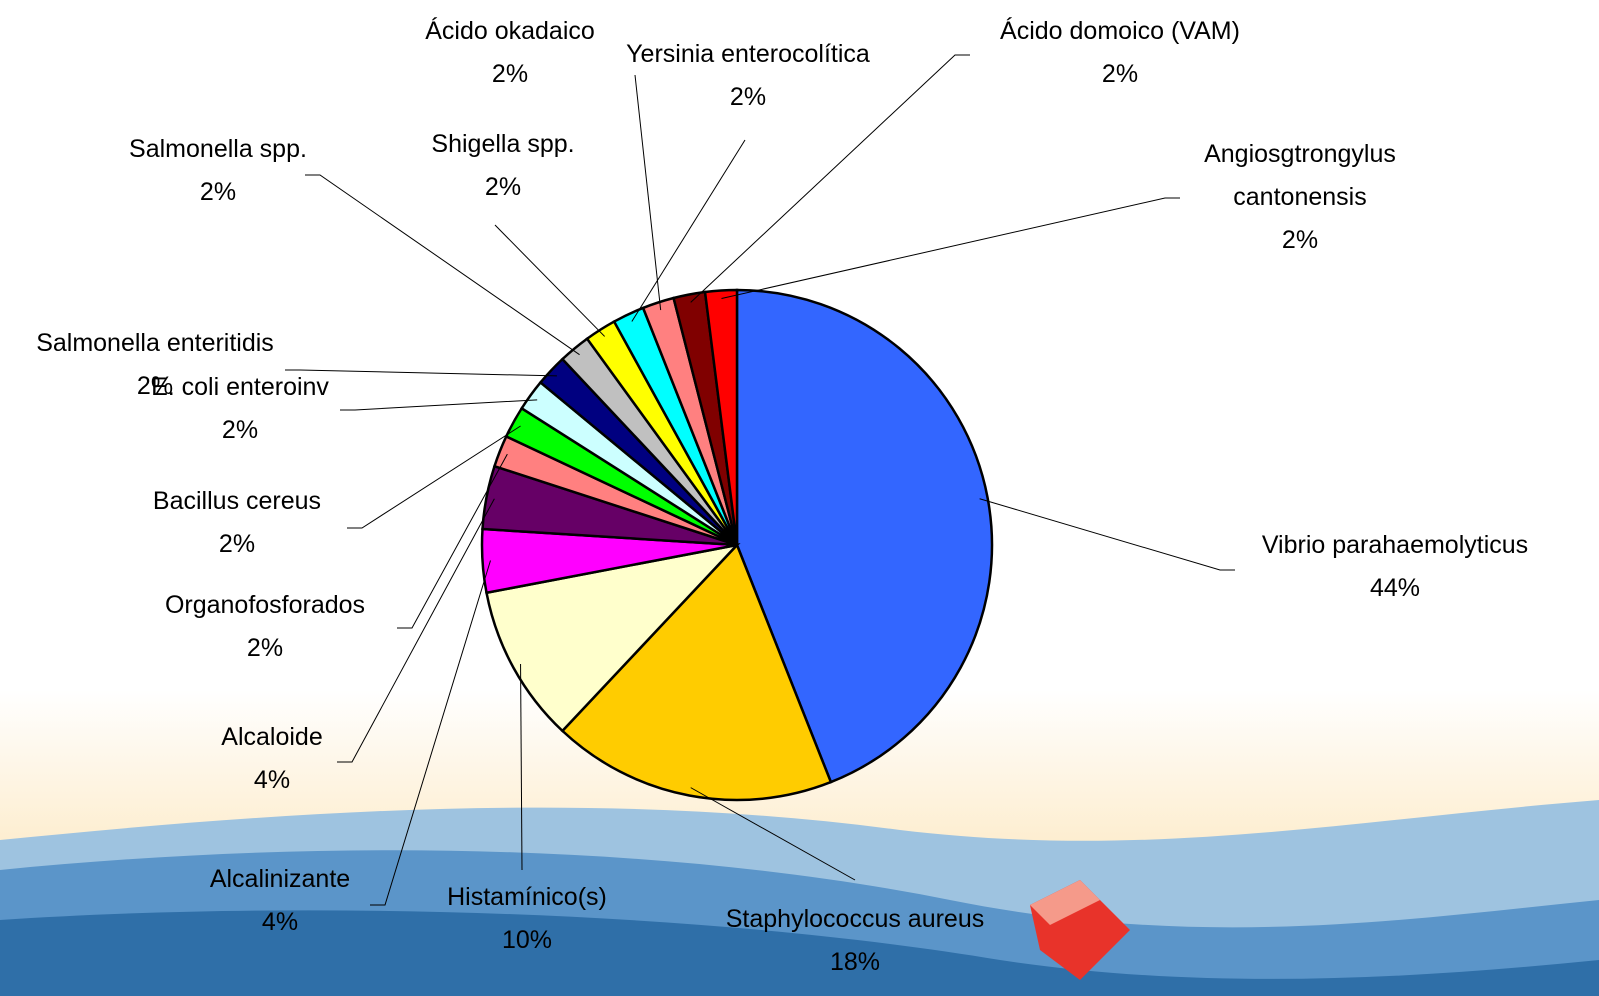 This screenshot has height=996, width=1599. Describe the element at coordinates (265, 627) in the screenshot. I see `slice-label: Organofosforados 2%` at that location.